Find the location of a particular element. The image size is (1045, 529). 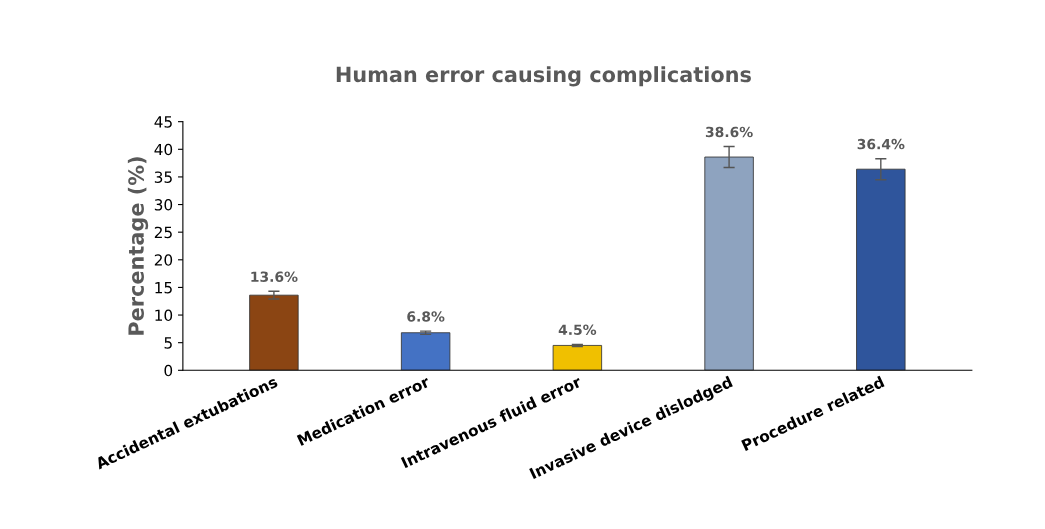

data-label: 13.6% is located at coordinates (274, 276).